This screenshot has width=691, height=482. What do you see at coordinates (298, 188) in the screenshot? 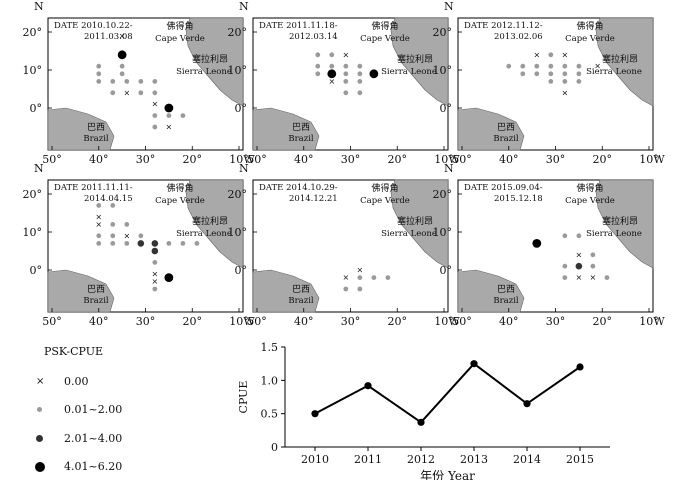
I see `date-range-start: DATE 2014.10.29-` at bounding box center [298, 188].